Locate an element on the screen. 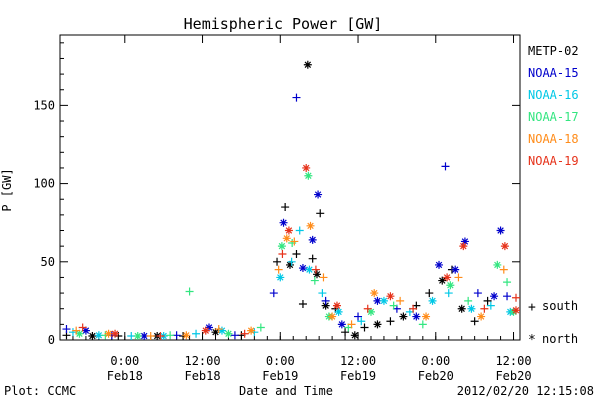 The width and height of the screenshot is (600, 400). legend-entry-noaa-16: NOAA-16 is located at coordinates (553, 95).